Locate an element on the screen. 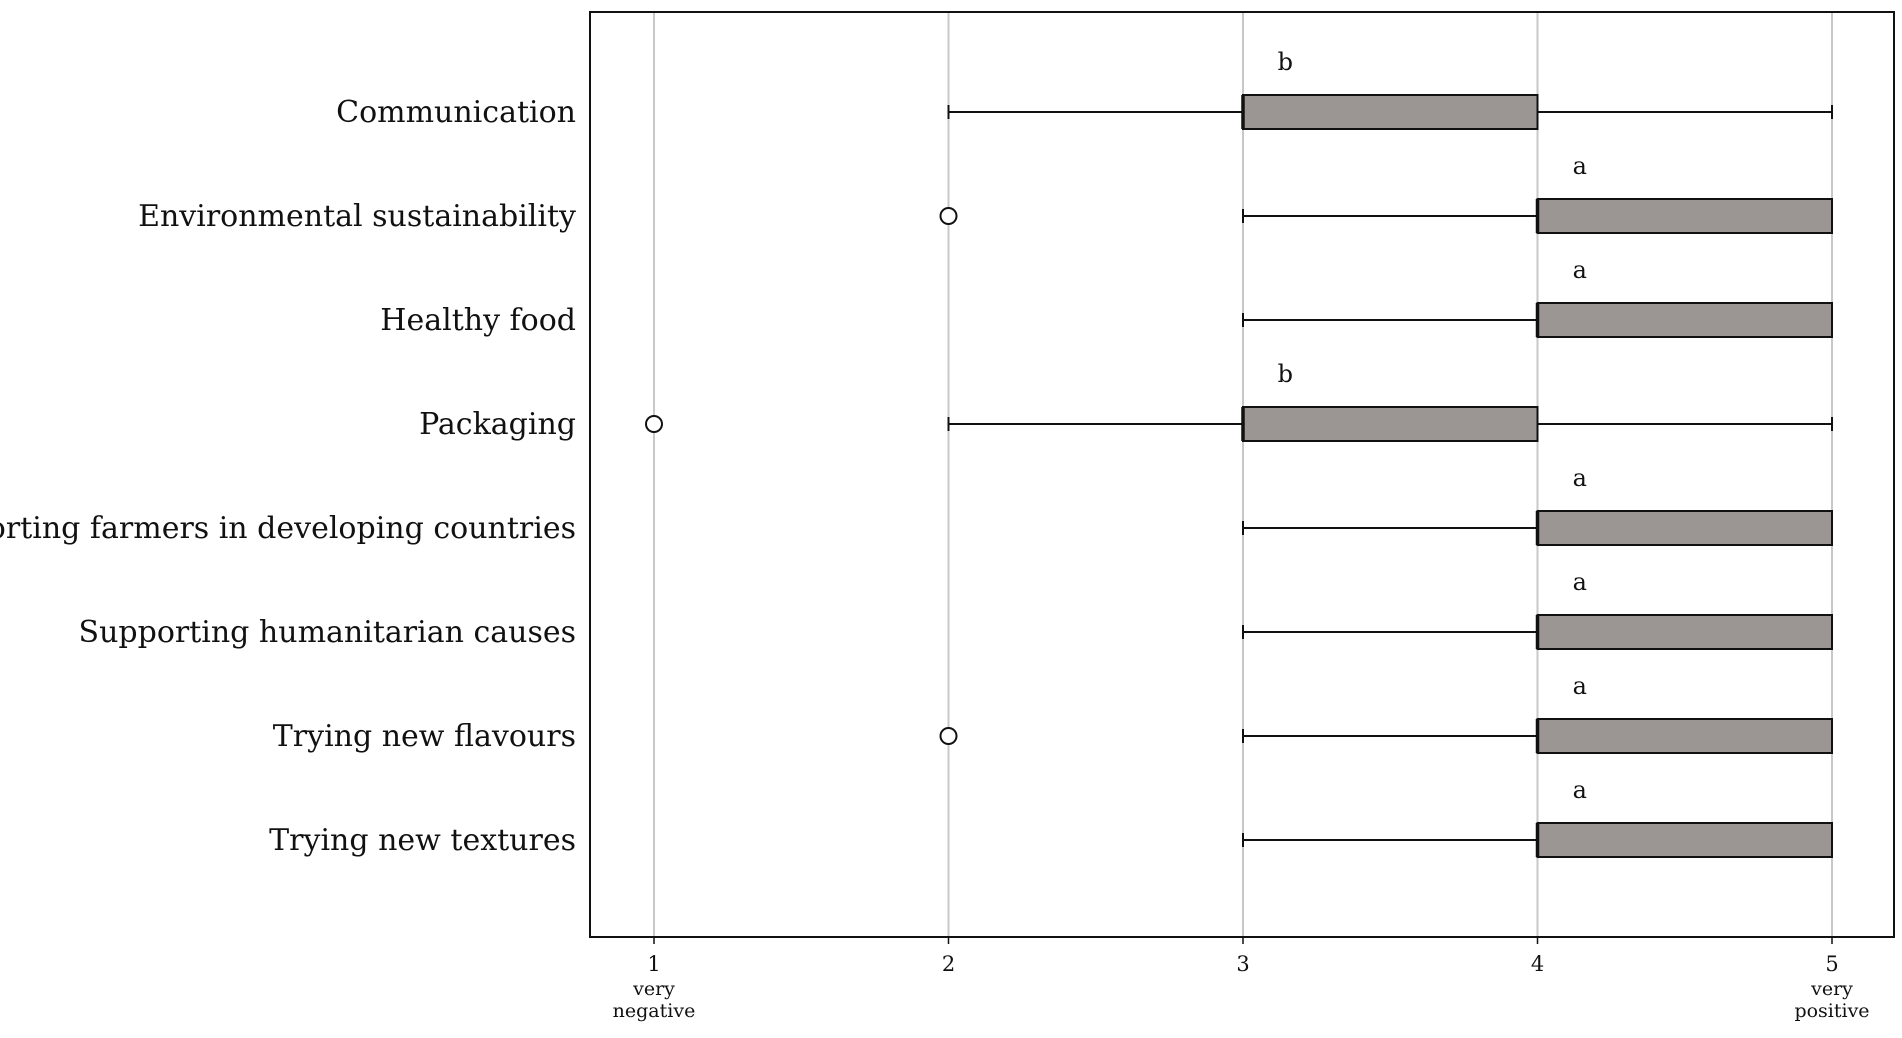 The width and height of the screenshot is (1902, 1038). group-letter-5: a is located at coordinates (1580, 582).